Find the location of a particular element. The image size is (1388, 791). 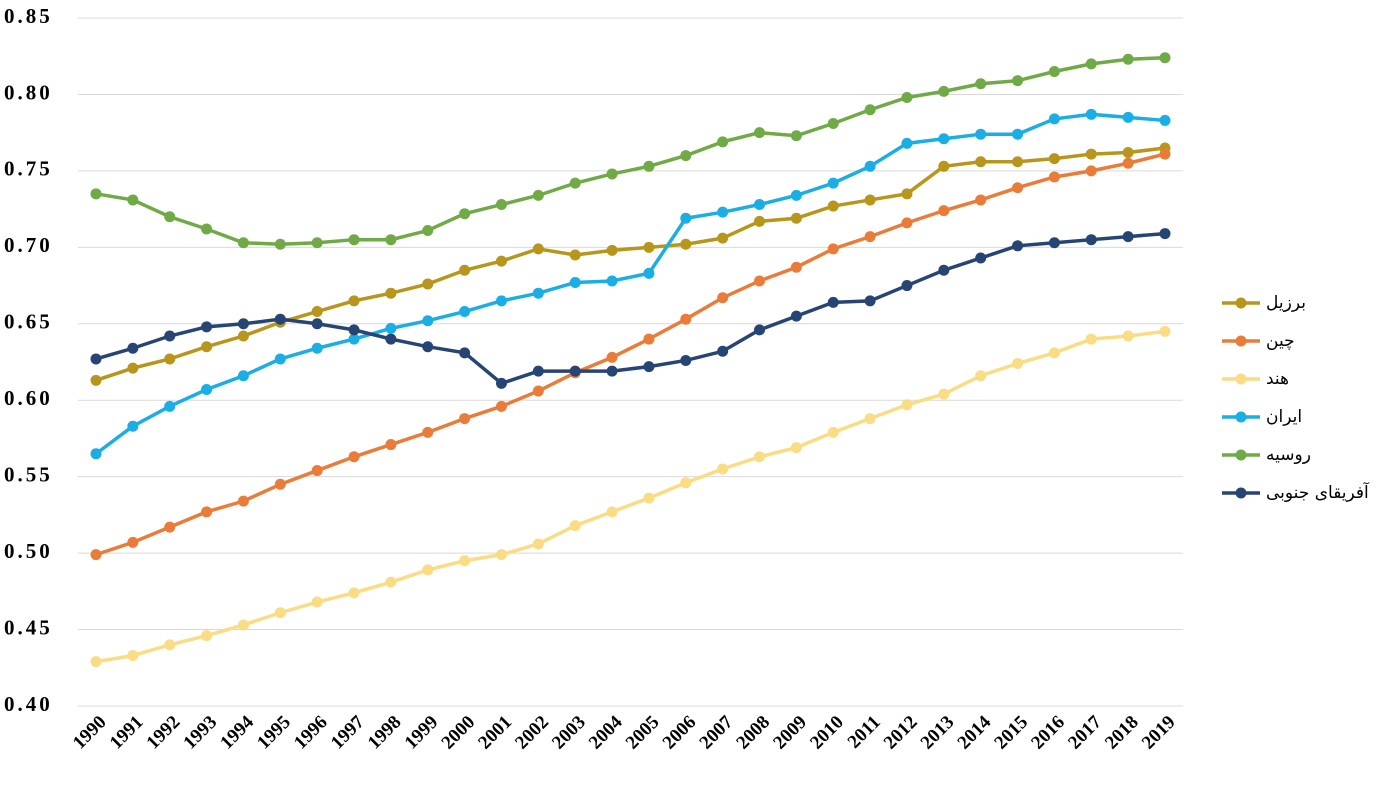

y-tick-label: 0.80 is located at coordinates (28, 92).